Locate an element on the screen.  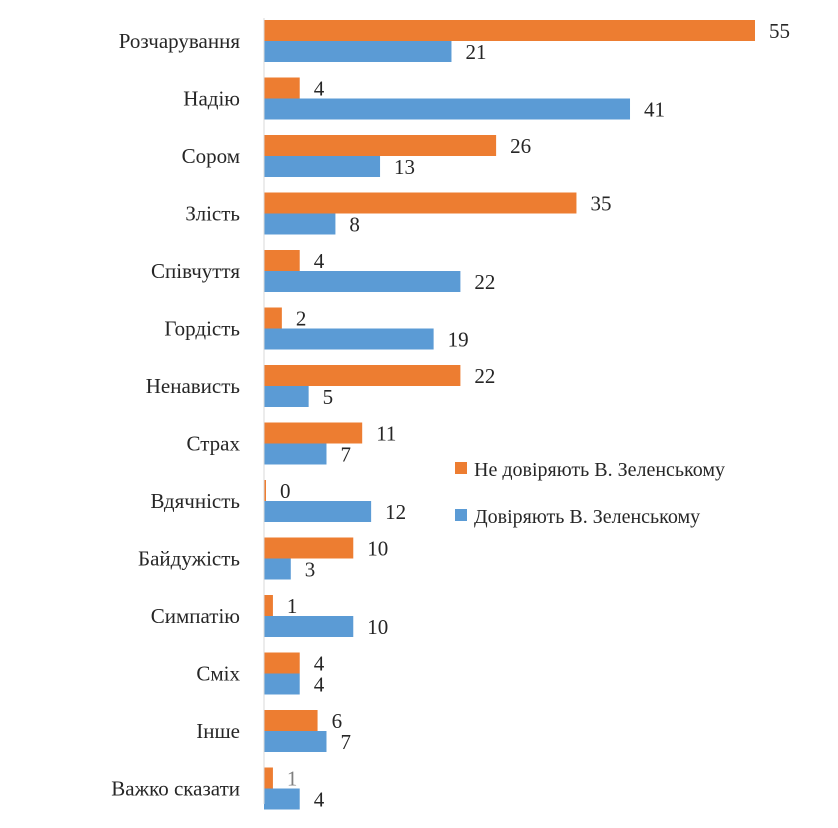
value-label-trust-cat-2: 13 is located at coordinates (404, 167).